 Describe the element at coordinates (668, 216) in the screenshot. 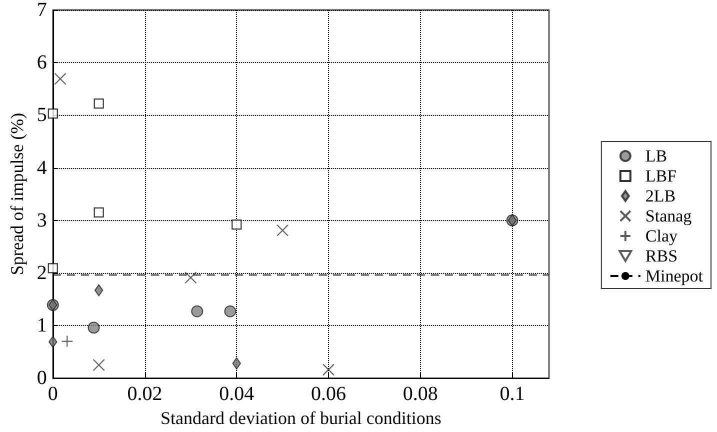

I see `legend-label: Stanag` at that location.